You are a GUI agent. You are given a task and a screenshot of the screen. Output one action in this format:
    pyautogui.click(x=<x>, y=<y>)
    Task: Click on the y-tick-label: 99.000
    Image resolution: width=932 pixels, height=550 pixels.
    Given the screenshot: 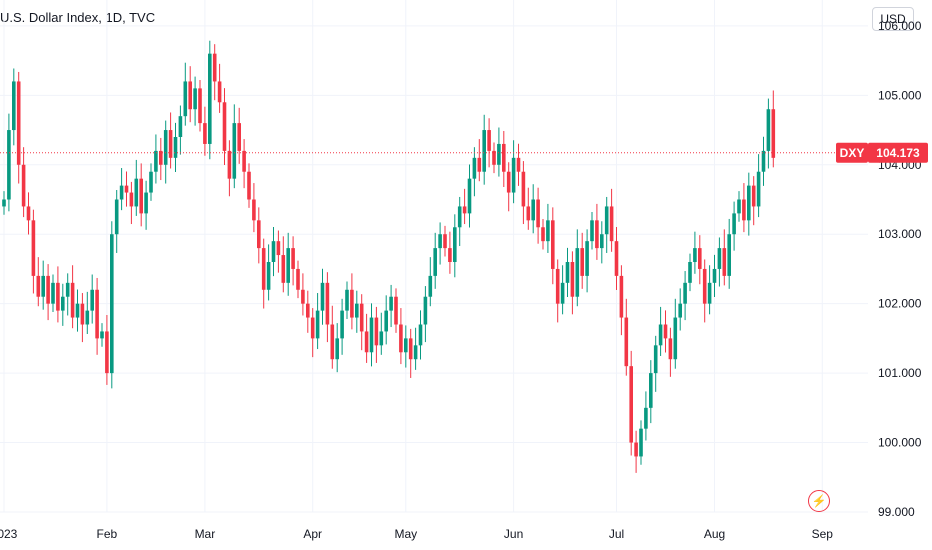 What is the action you would take?
    pyautogui.click(x=896, y=512)
    